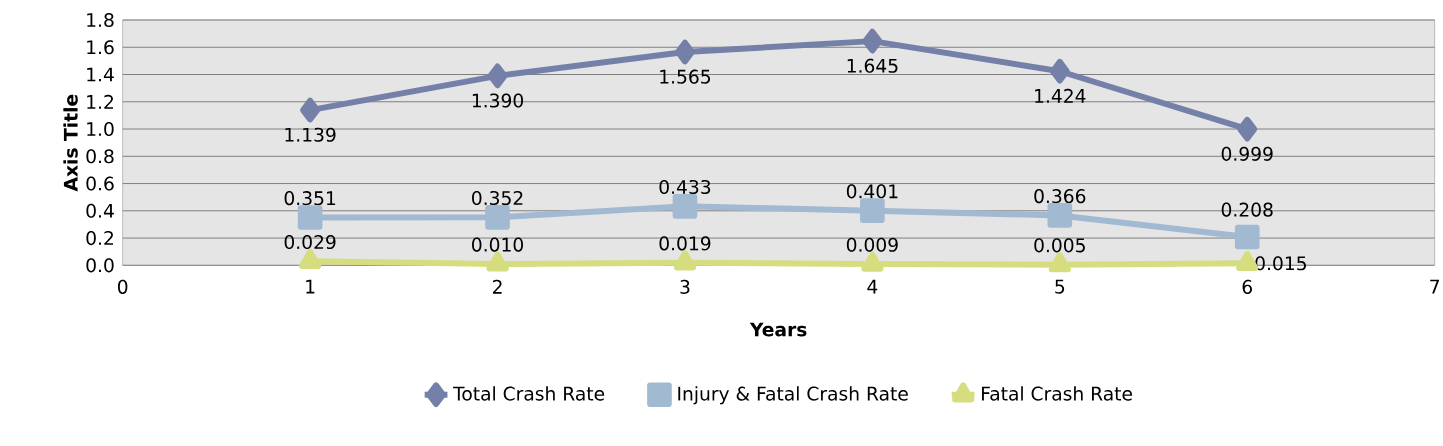 The image size is (1443, 446). What do you see at coordinates (778, 329) in the screenshot?
I see `x-axis-title: Years` at bounding box center [778, 329].